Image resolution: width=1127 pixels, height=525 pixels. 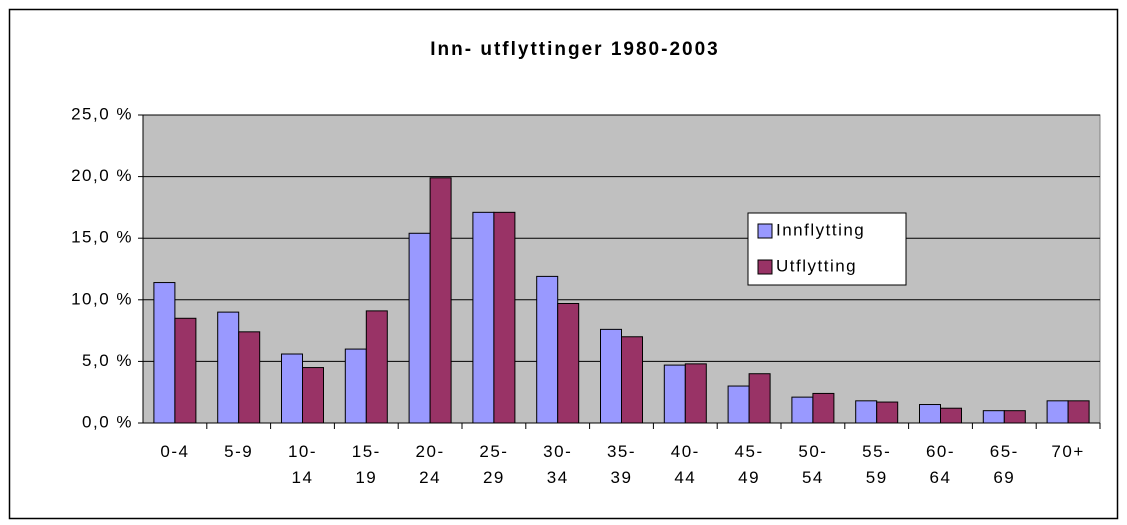 What do you see at coordinates (238, 451) in the screenshot?
I see `x-tick-label: 5-9` at bounding box center [238, 451].